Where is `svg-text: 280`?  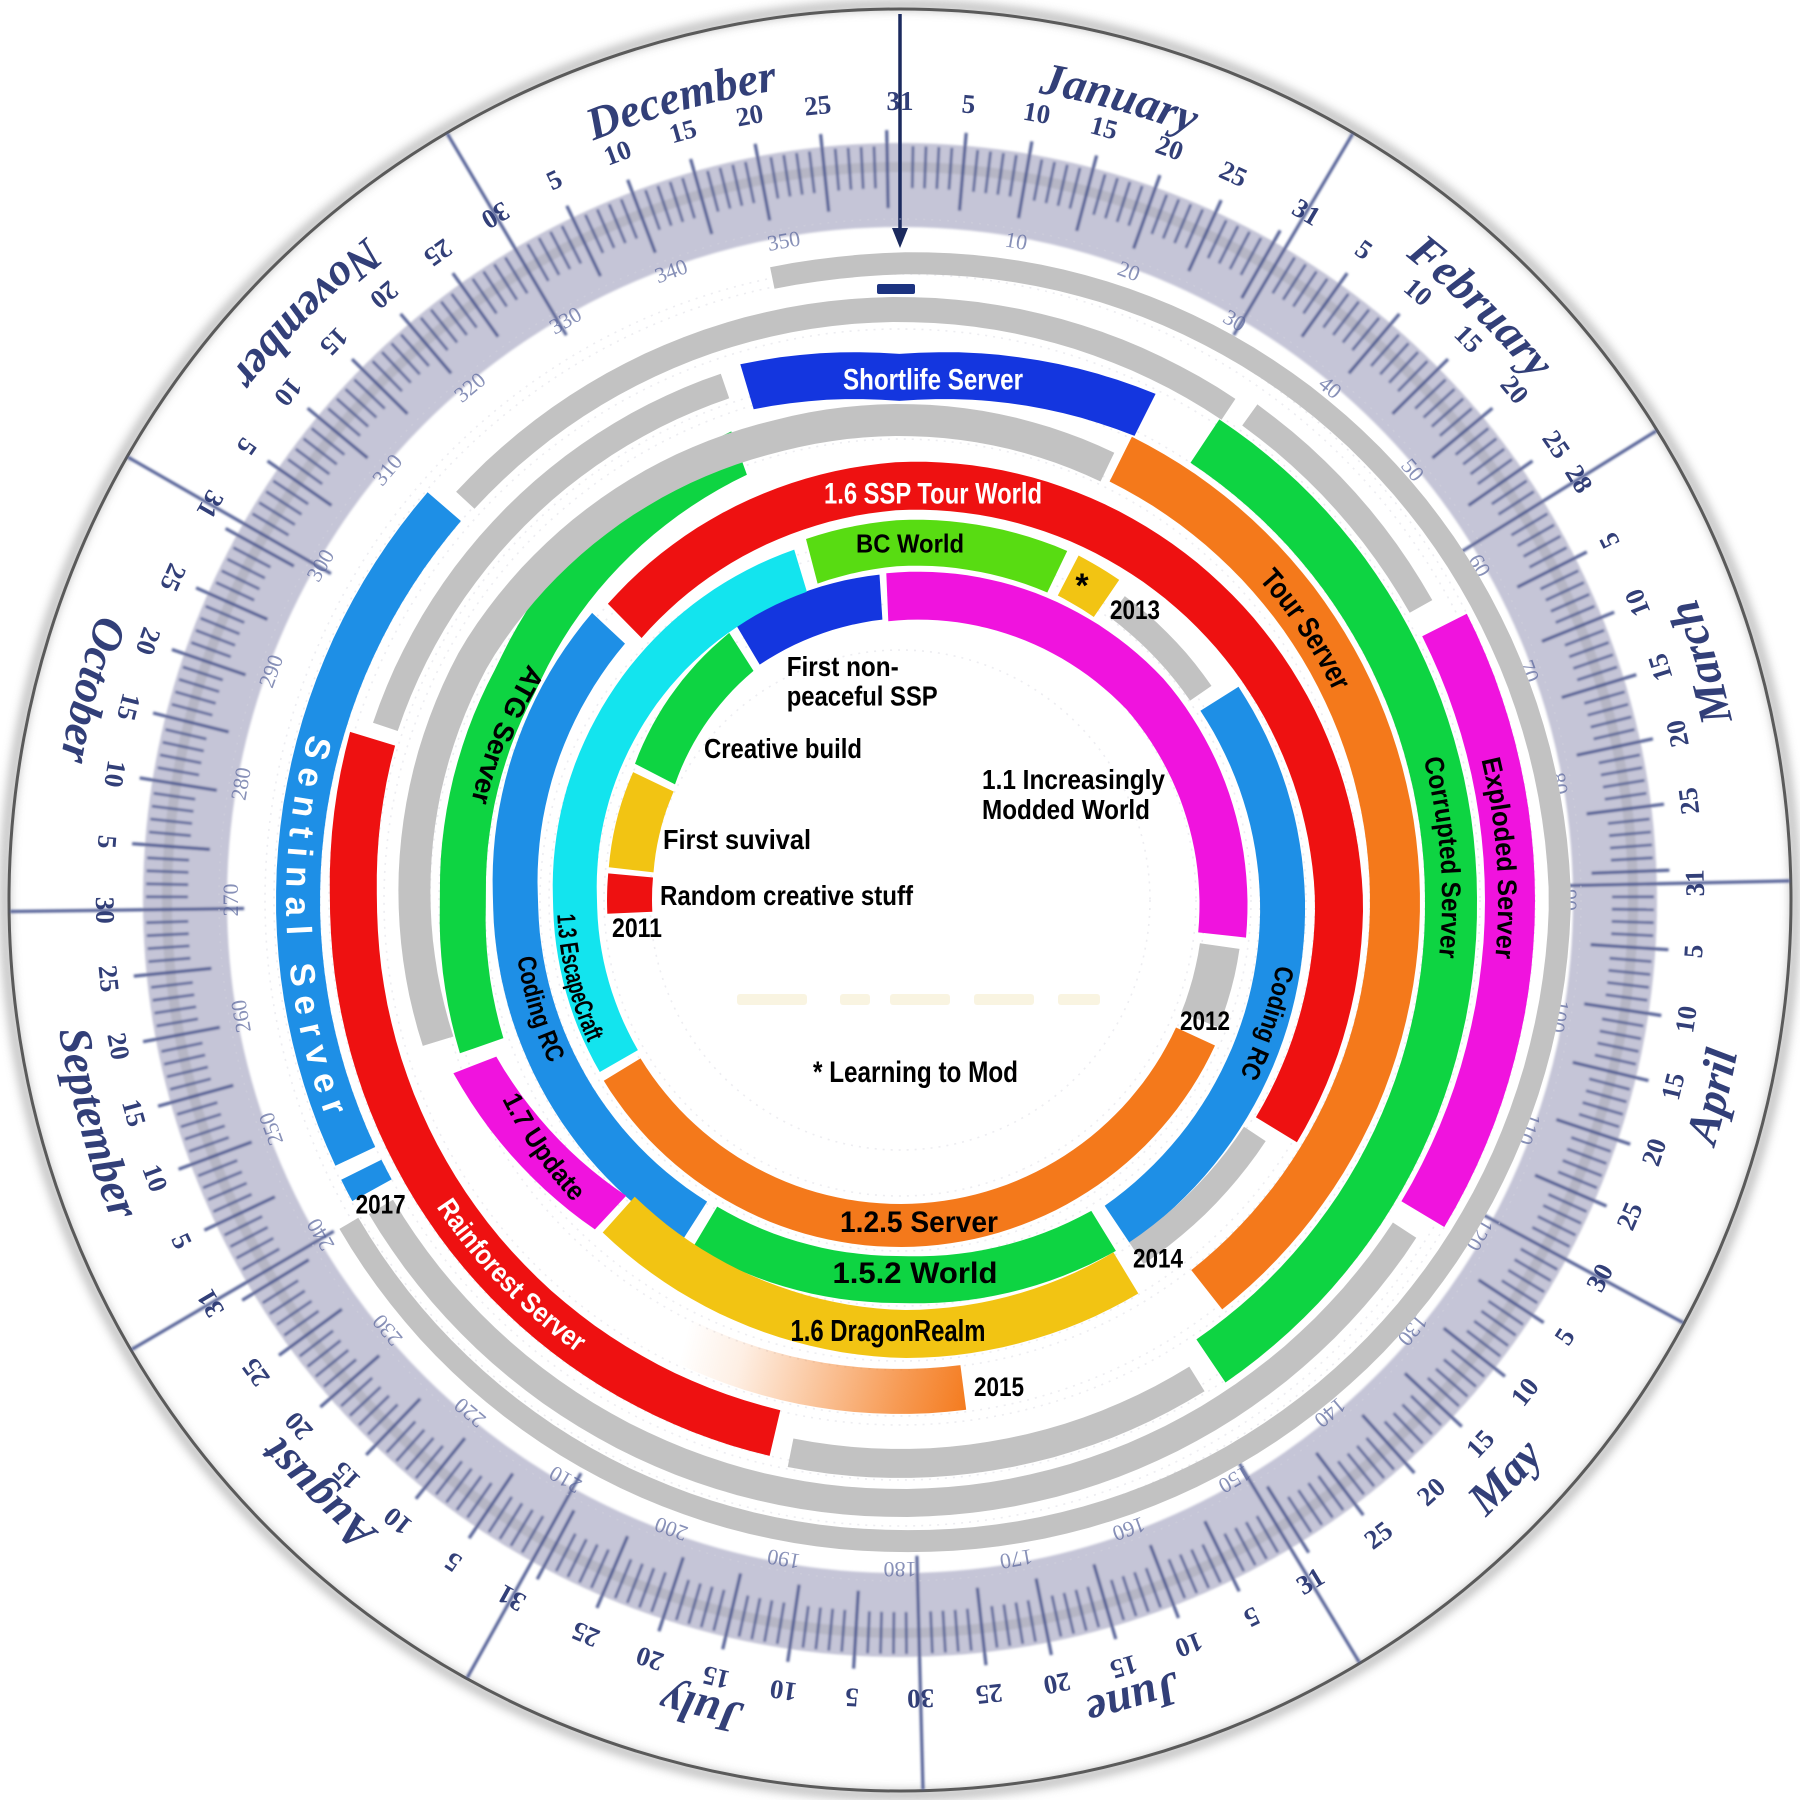 svg-text: 280 is located at coordinates (241, 783).